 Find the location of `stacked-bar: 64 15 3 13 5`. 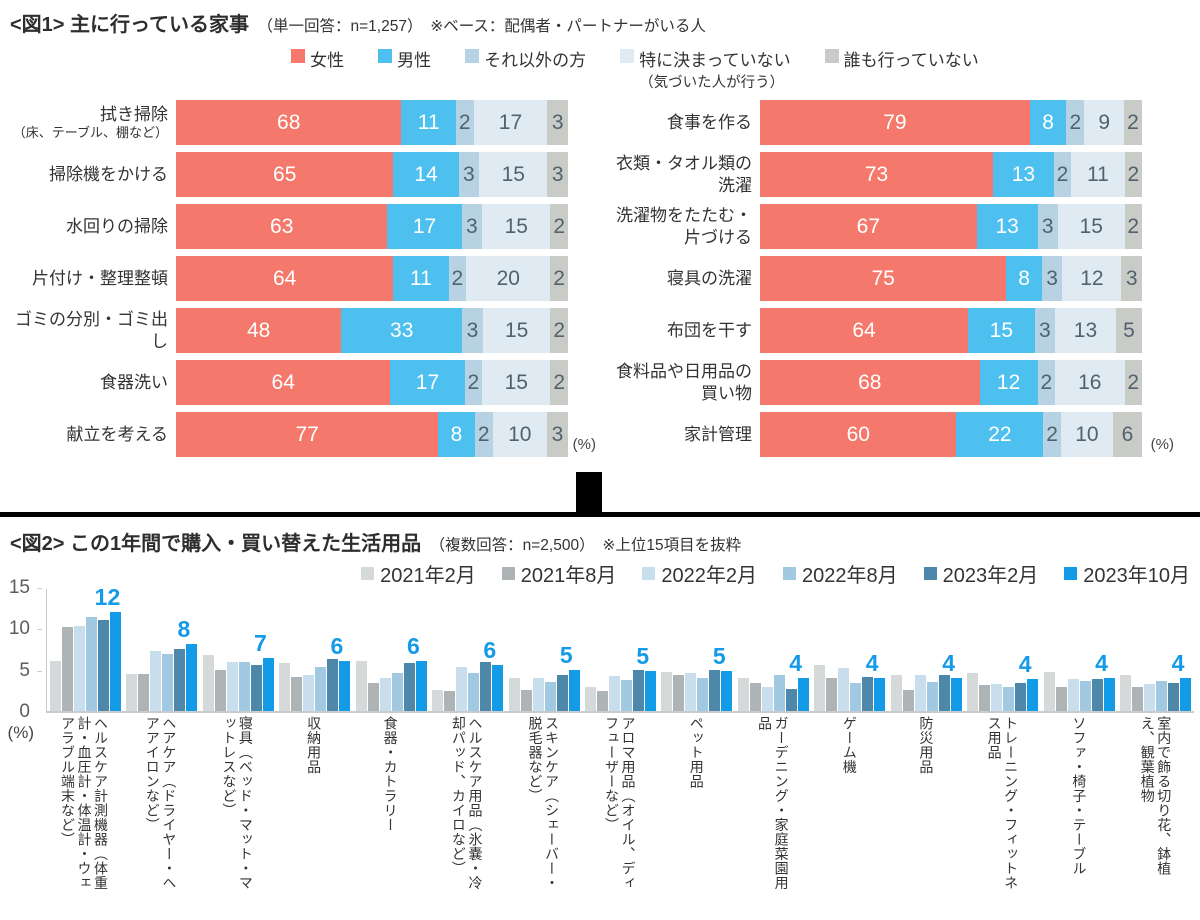

stacked-bar: 64 15 3 13 5 is located at coordinates (951, 330).